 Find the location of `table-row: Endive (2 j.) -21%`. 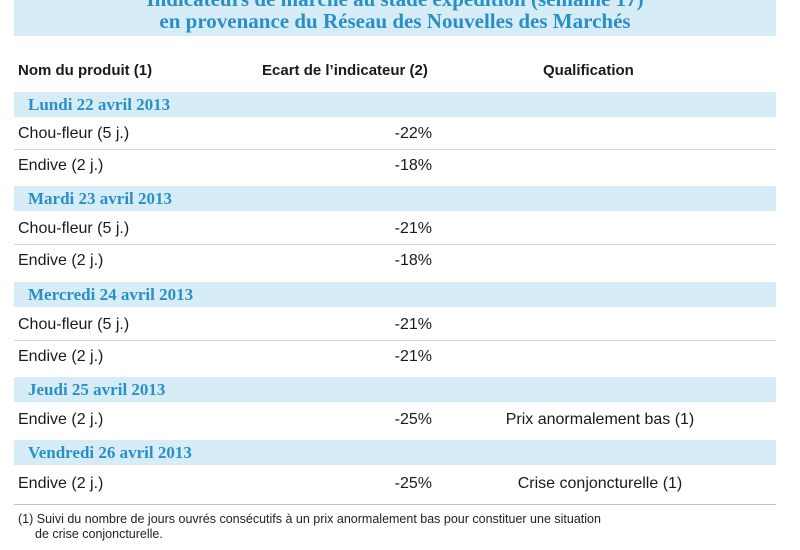

table-row: Endive (2 j.) -21% is located at coordinates (400, 357).